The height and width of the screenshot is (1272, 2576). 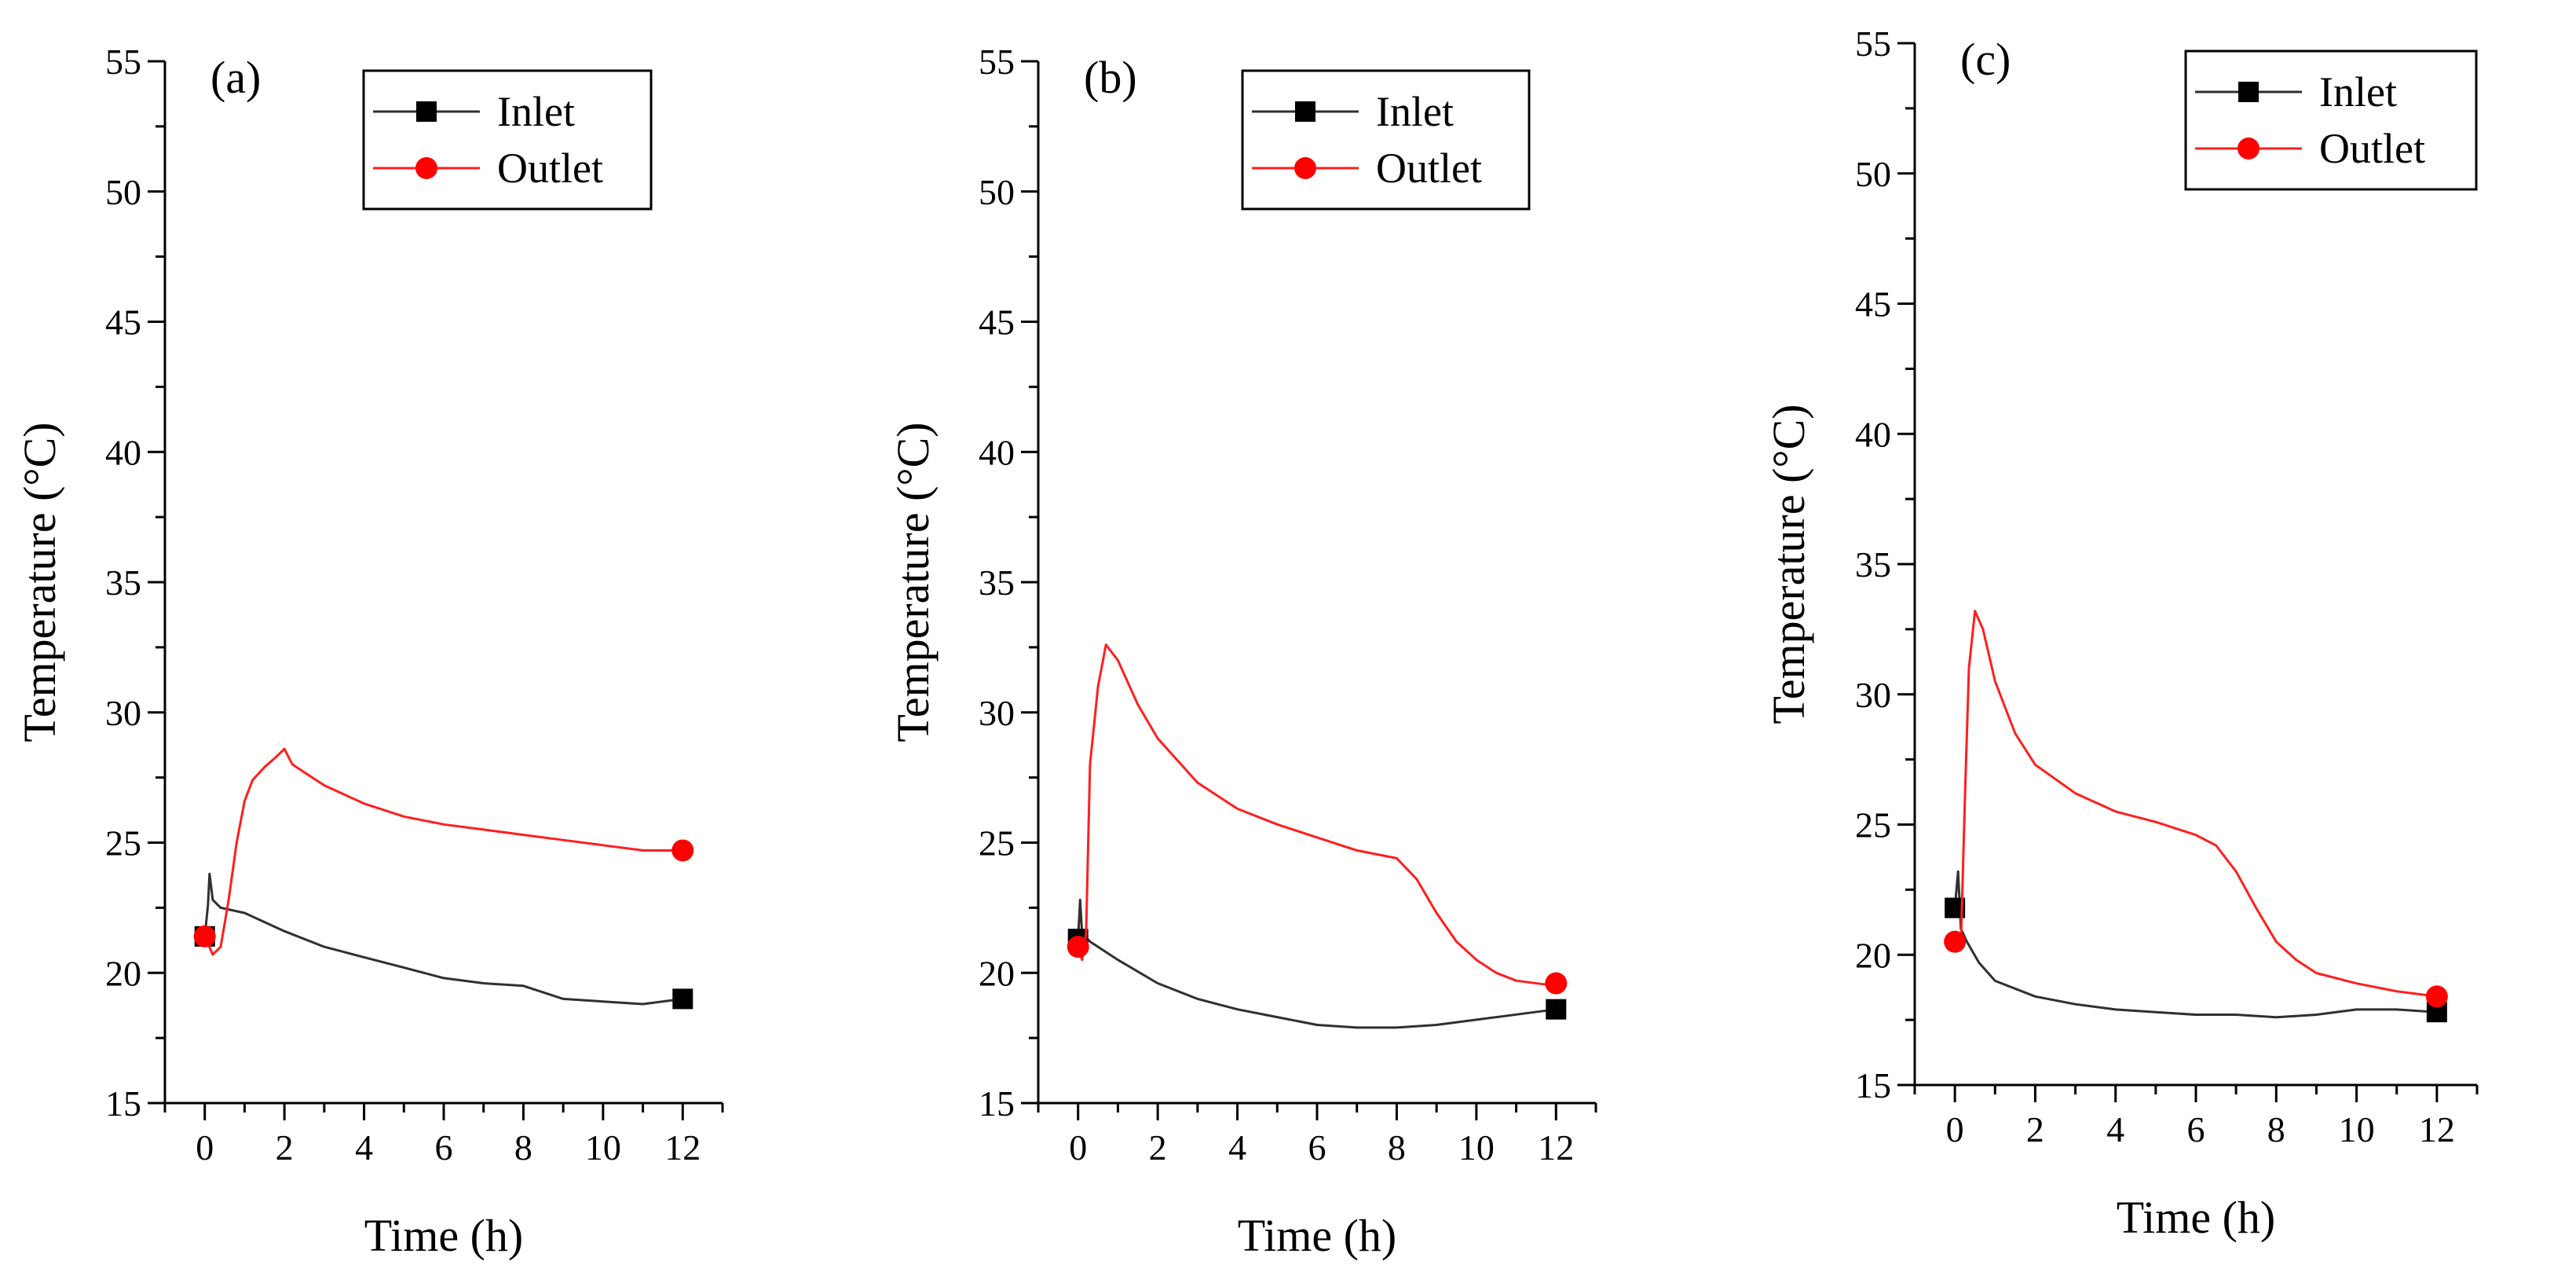 I want to click on panel-label: (c), so click(x=1985, y=60).